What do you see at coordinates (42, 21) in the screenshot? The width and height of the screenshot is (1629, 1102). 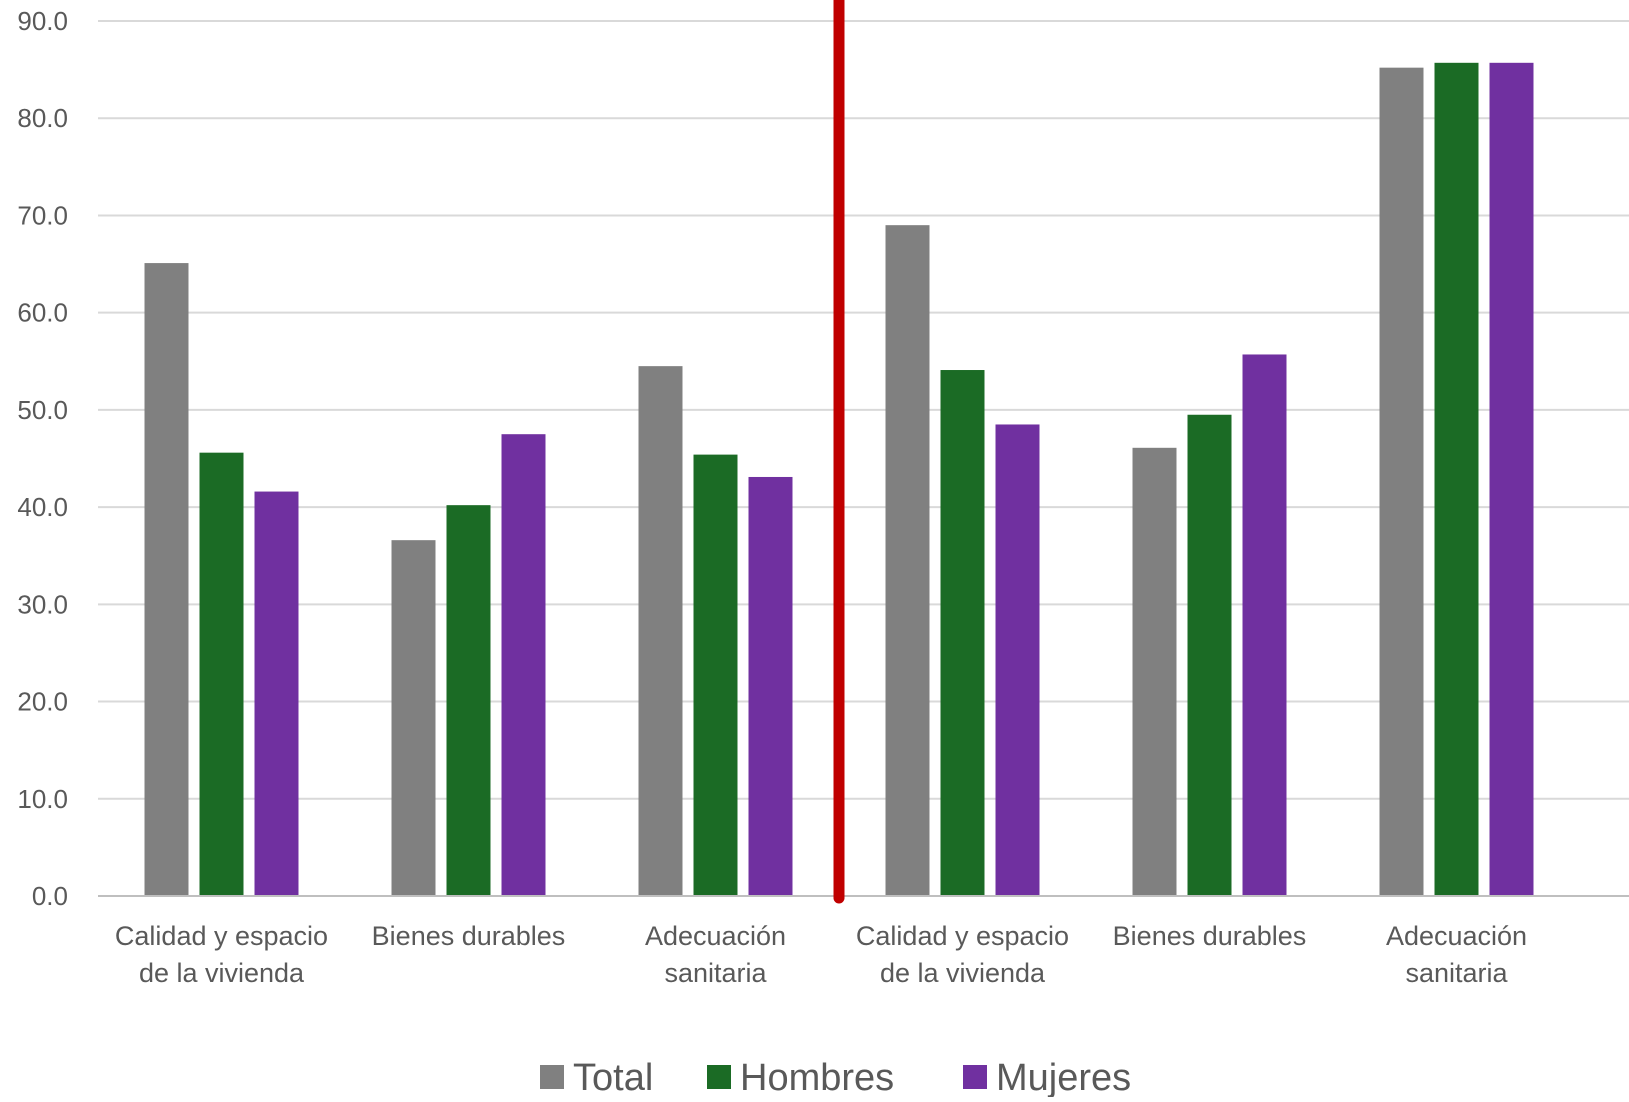 I see `y-tick-label: 90.0` at bounding box center [42, 21].